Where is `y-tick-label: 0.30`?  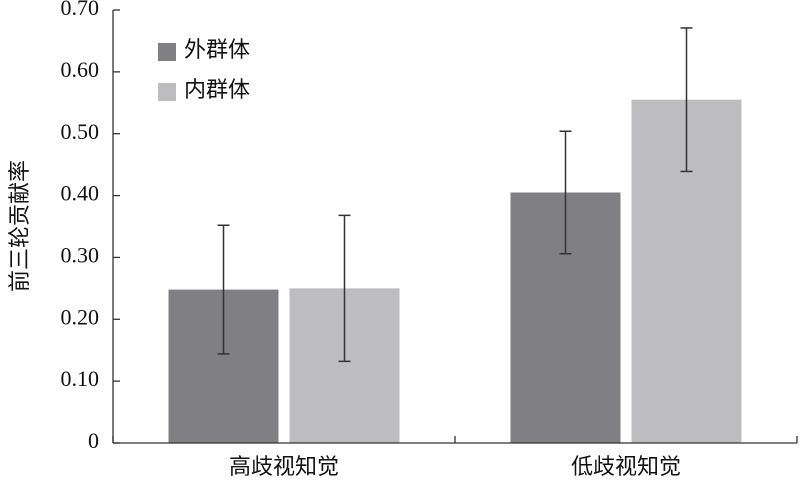
y-tick-label: 0.30 is located at coordinates (80, 254).